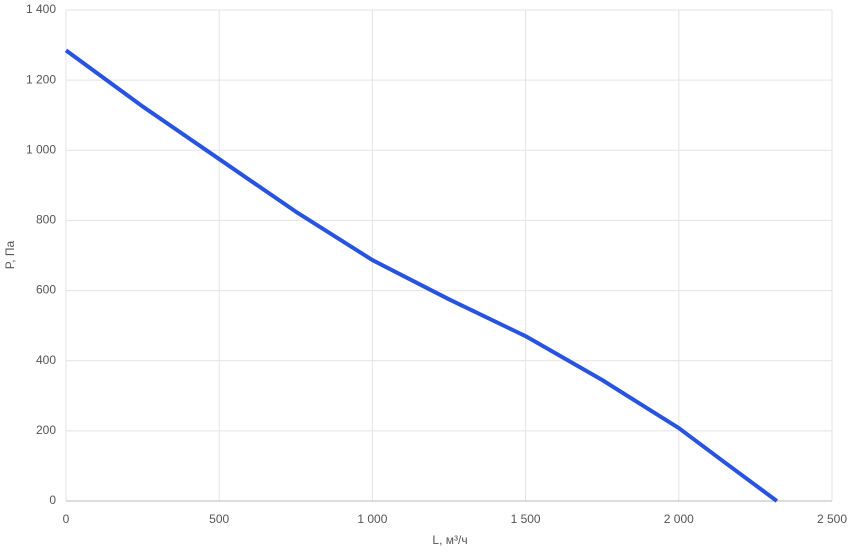 The height and width of the screenshot is (553, 851). I want to click on y-axis-label: P, Па, so click(10, 254).